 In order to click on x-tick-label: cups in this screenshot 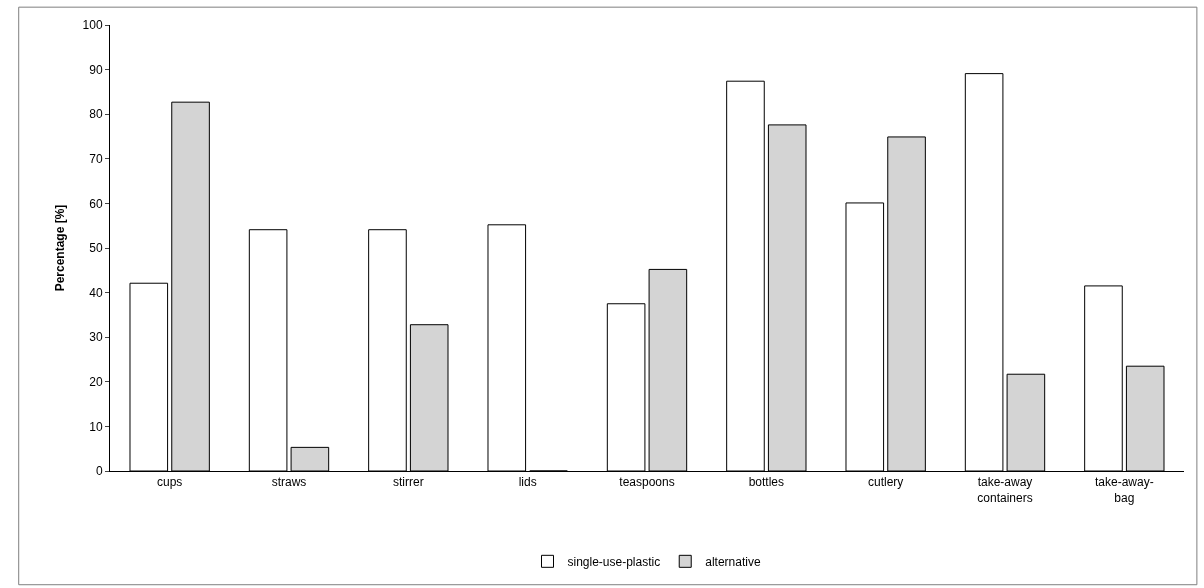, I will do `click(169, 482)`.